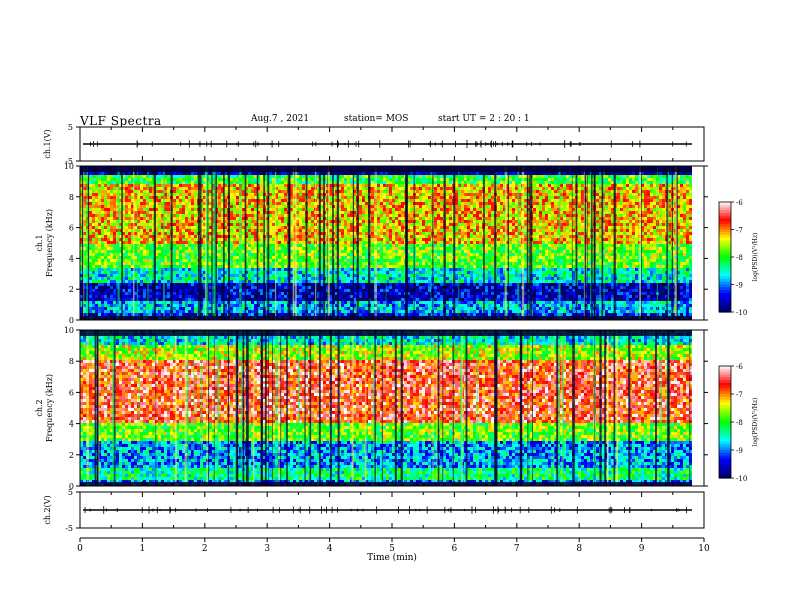 This screenshot has height=612, width=792. Describe the element at coordinates (517, 549) in the screenshot. I see `x-tick-label: 7` at that location.